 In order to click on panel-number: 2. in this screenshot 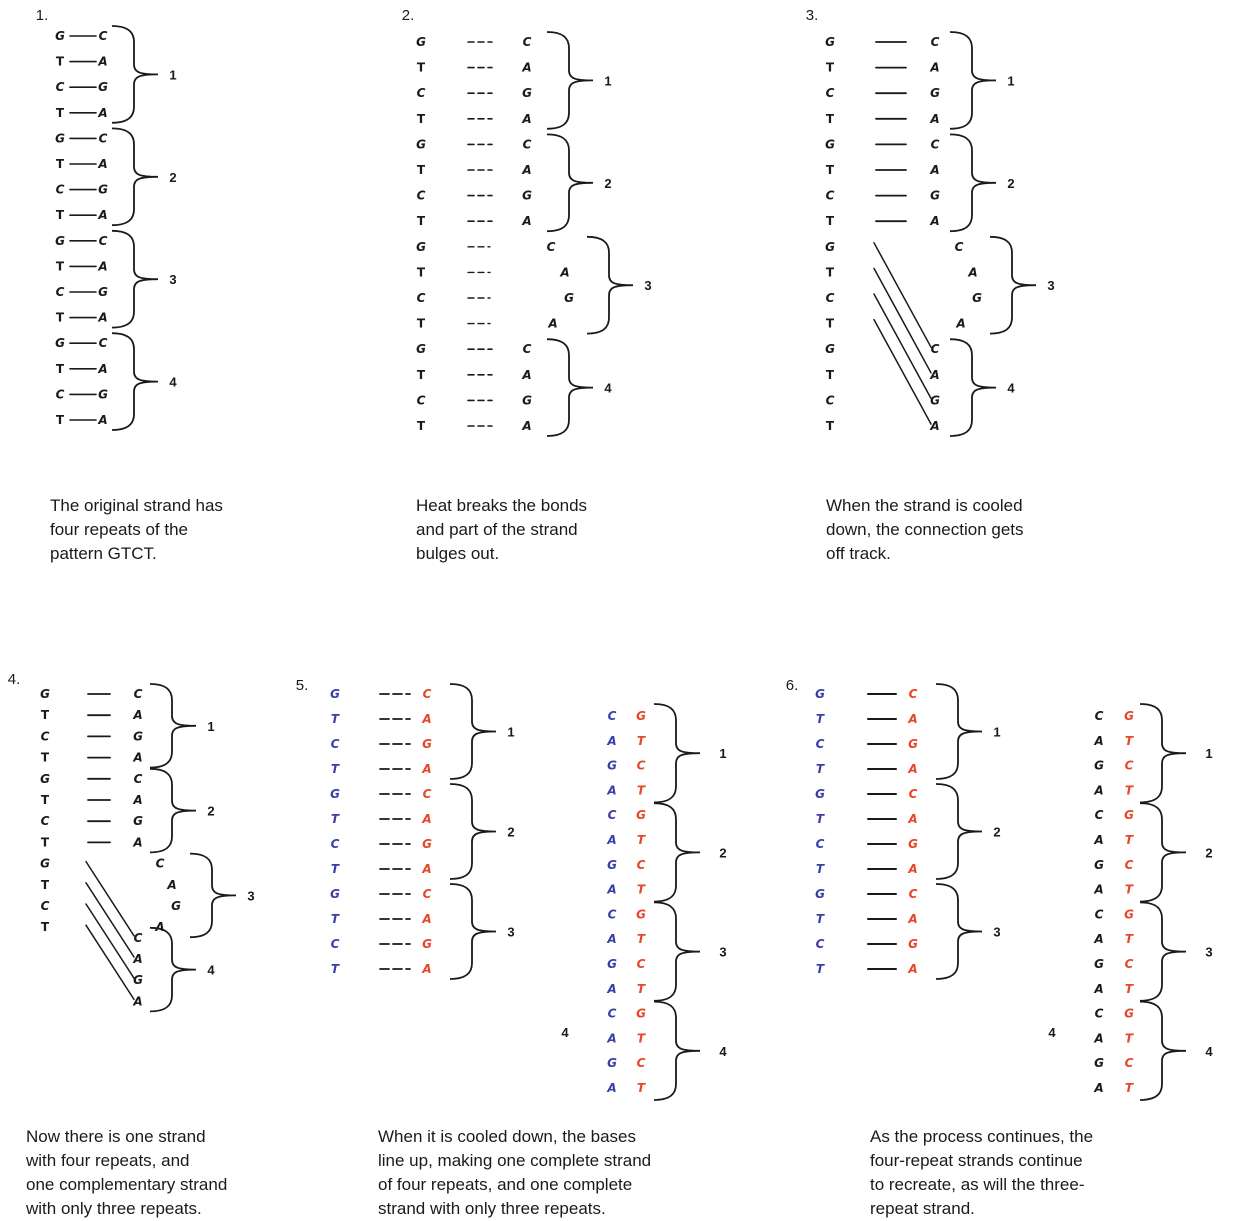, I will do `click(408, 15)`.